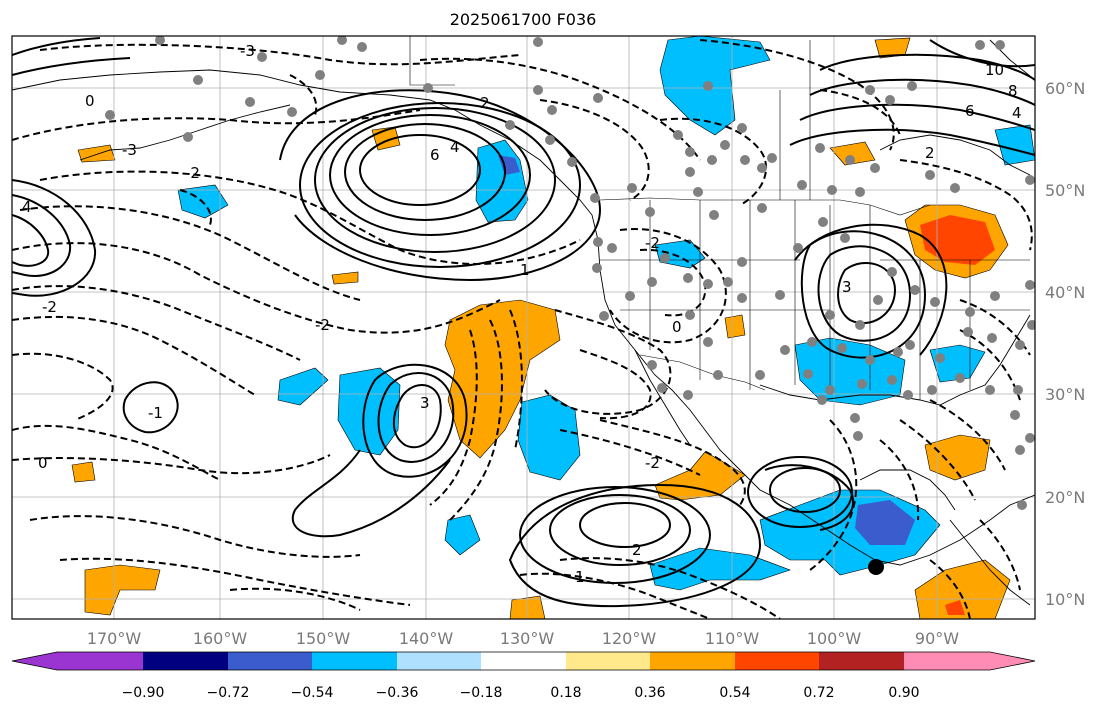  What do you see at coordinates (312, 693) in the screenshot?
I see `colorbar-tick-label: −0.54` at bounding box center [312, 693].